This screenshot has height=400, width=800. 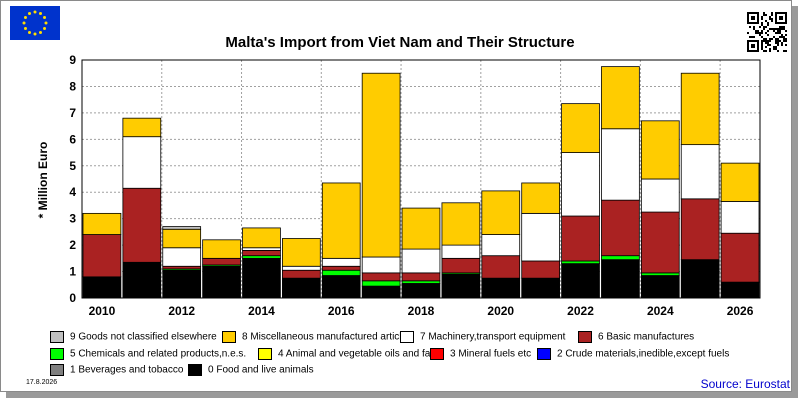 I want to click on legend-item: 5 Chemicals and related products,n.e.s., so click(x=148, y=354).